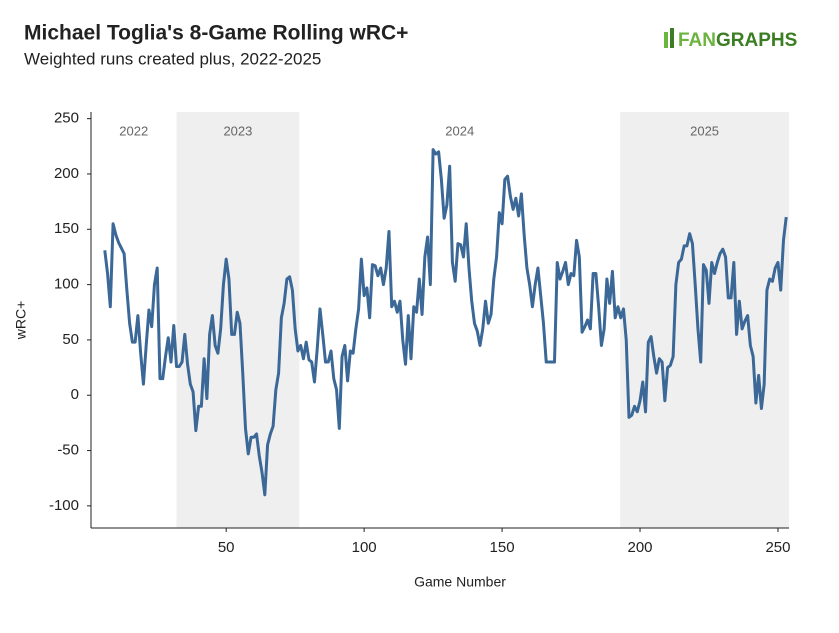  What do you see at coordinates (70, 339) in the screenshot?
I see `y-tick-label: 50` at bounding box center [70, 339].